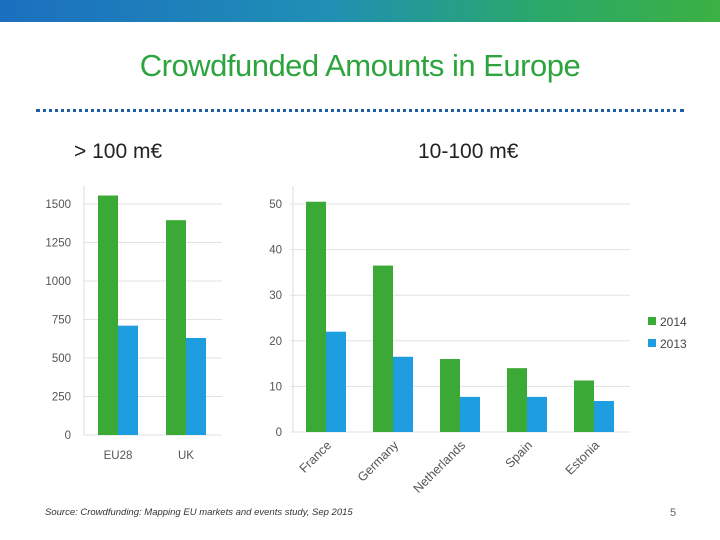 The width and height of the screenshot is (720, 540). What do you see at coordinates (186, 456) in the screenshot?
I see `x-tick-label: UK` at bounding box center [186, 456].